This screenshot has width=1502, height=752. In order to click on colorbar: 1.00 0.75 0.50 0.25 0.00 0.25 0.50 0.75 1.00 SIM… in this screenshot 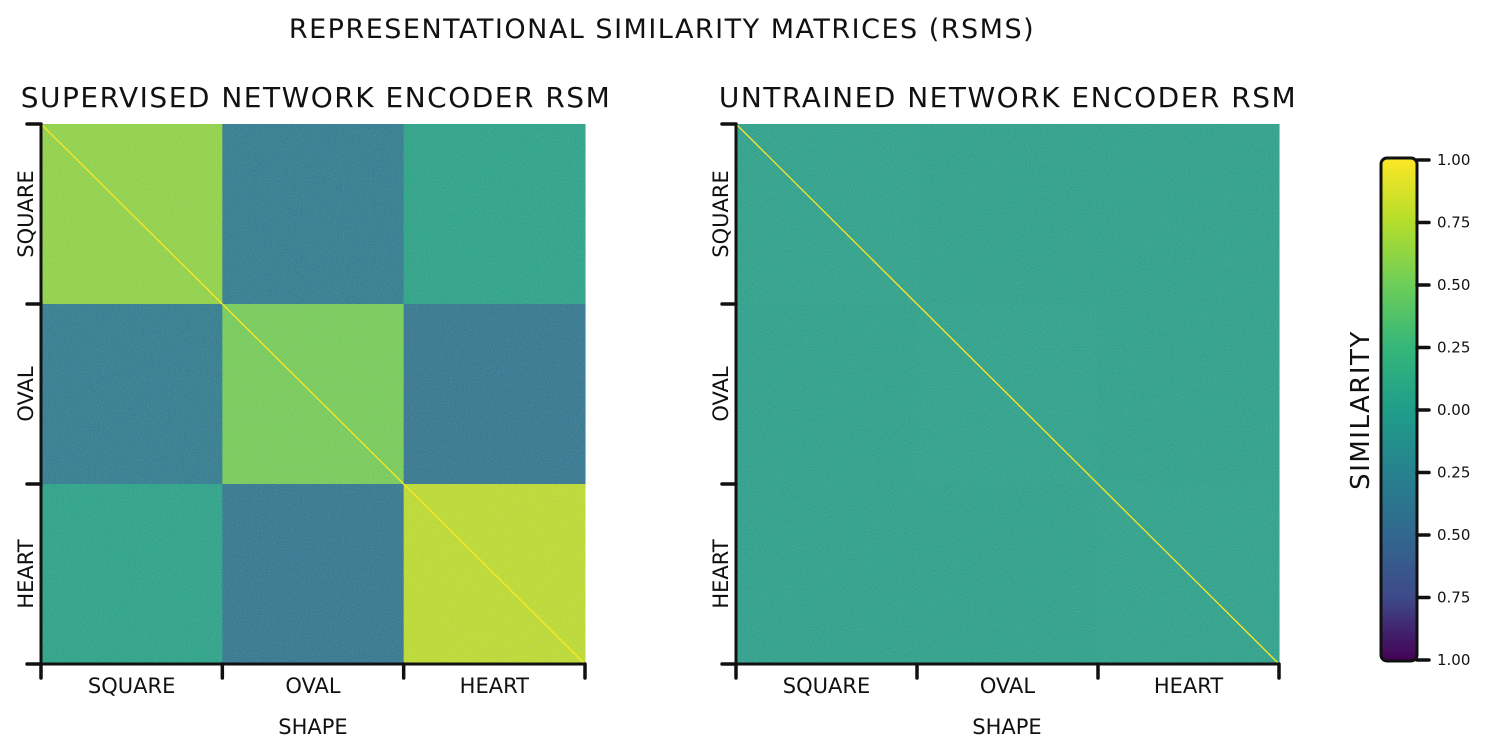, I will do `click(1408, 410)`.